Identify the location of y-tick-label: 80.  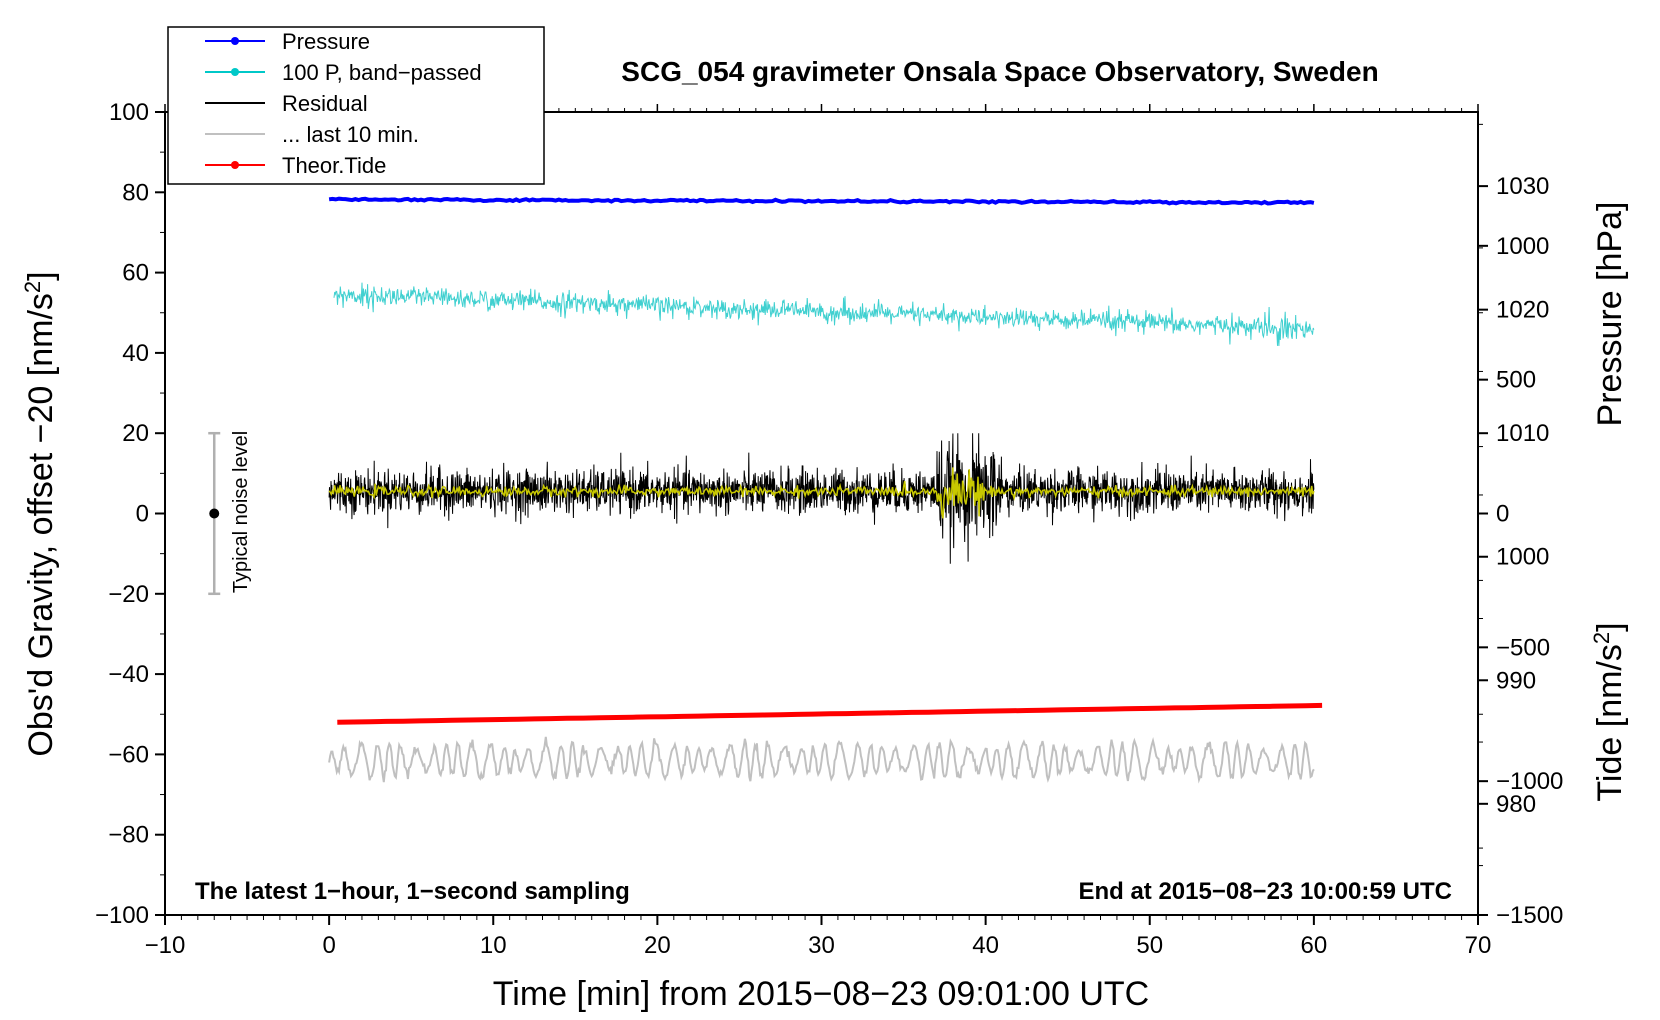
(135, 192).